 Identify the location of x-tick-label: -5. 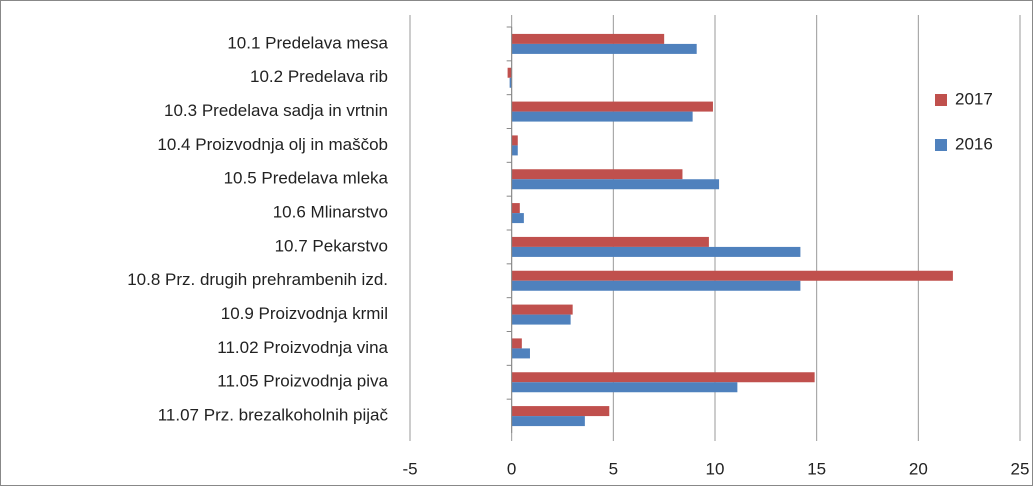
(409, 468).